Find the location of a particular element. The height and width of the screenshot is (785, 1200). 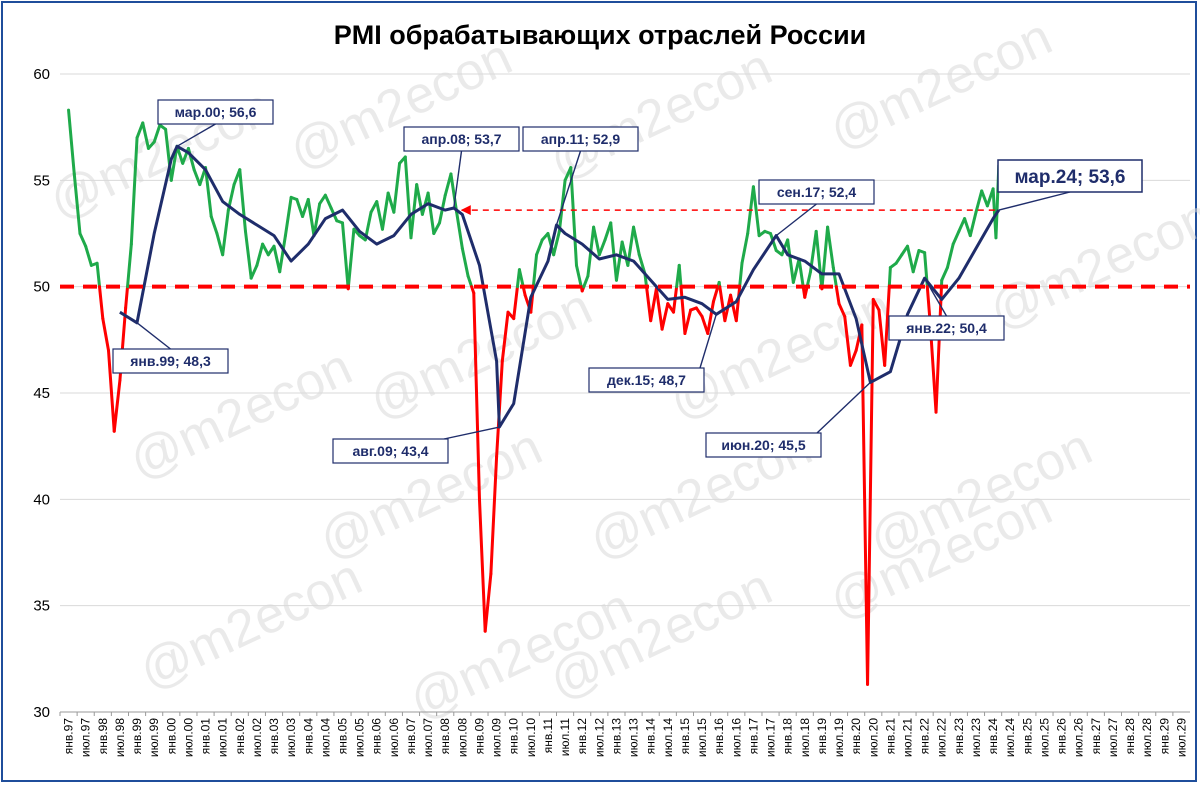

x-tick-label: янв.98 is located at coordinates (103, 736).